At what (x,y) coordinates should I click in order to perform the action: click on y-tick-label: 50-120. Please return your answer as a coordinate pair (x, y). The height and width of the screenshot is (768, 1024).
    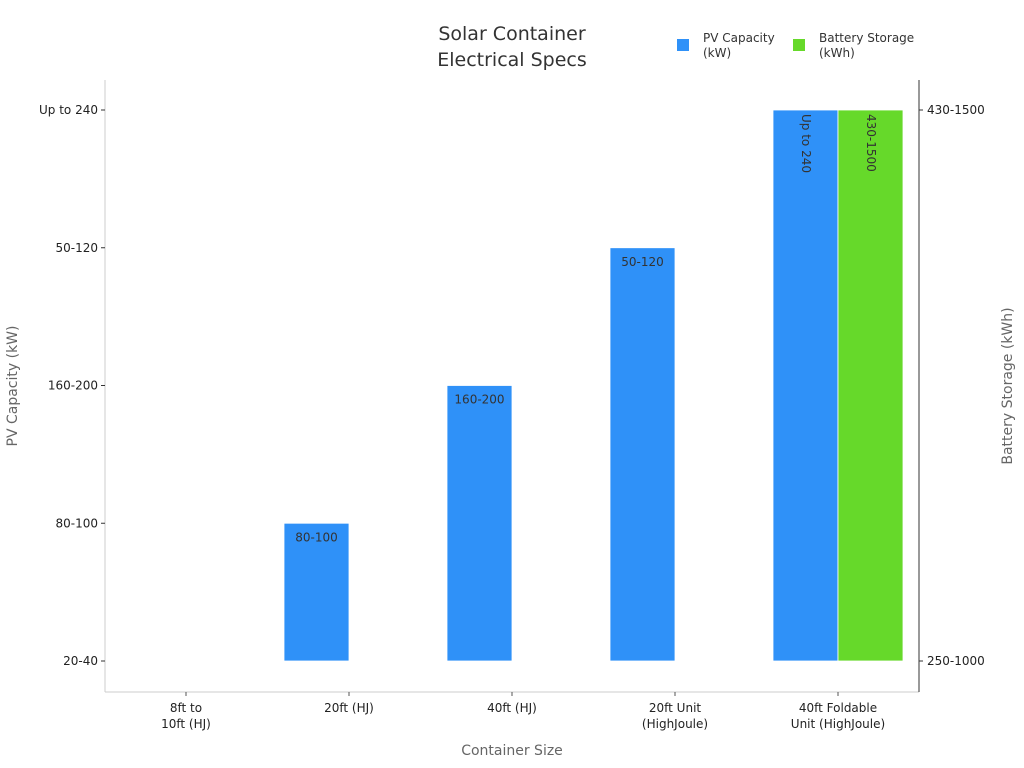
    Looking at the image, I should click on (76, 248).